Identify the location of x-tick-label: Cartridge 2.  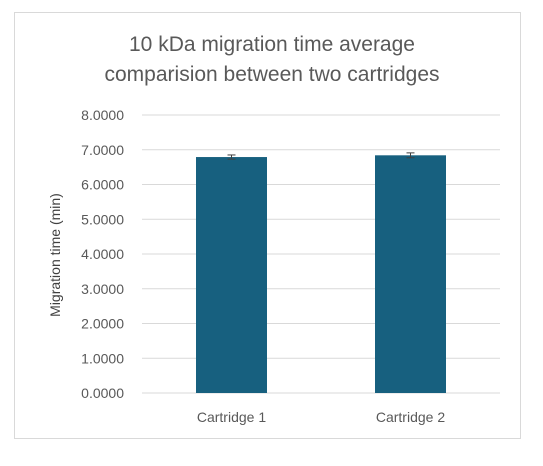
(410, 417).